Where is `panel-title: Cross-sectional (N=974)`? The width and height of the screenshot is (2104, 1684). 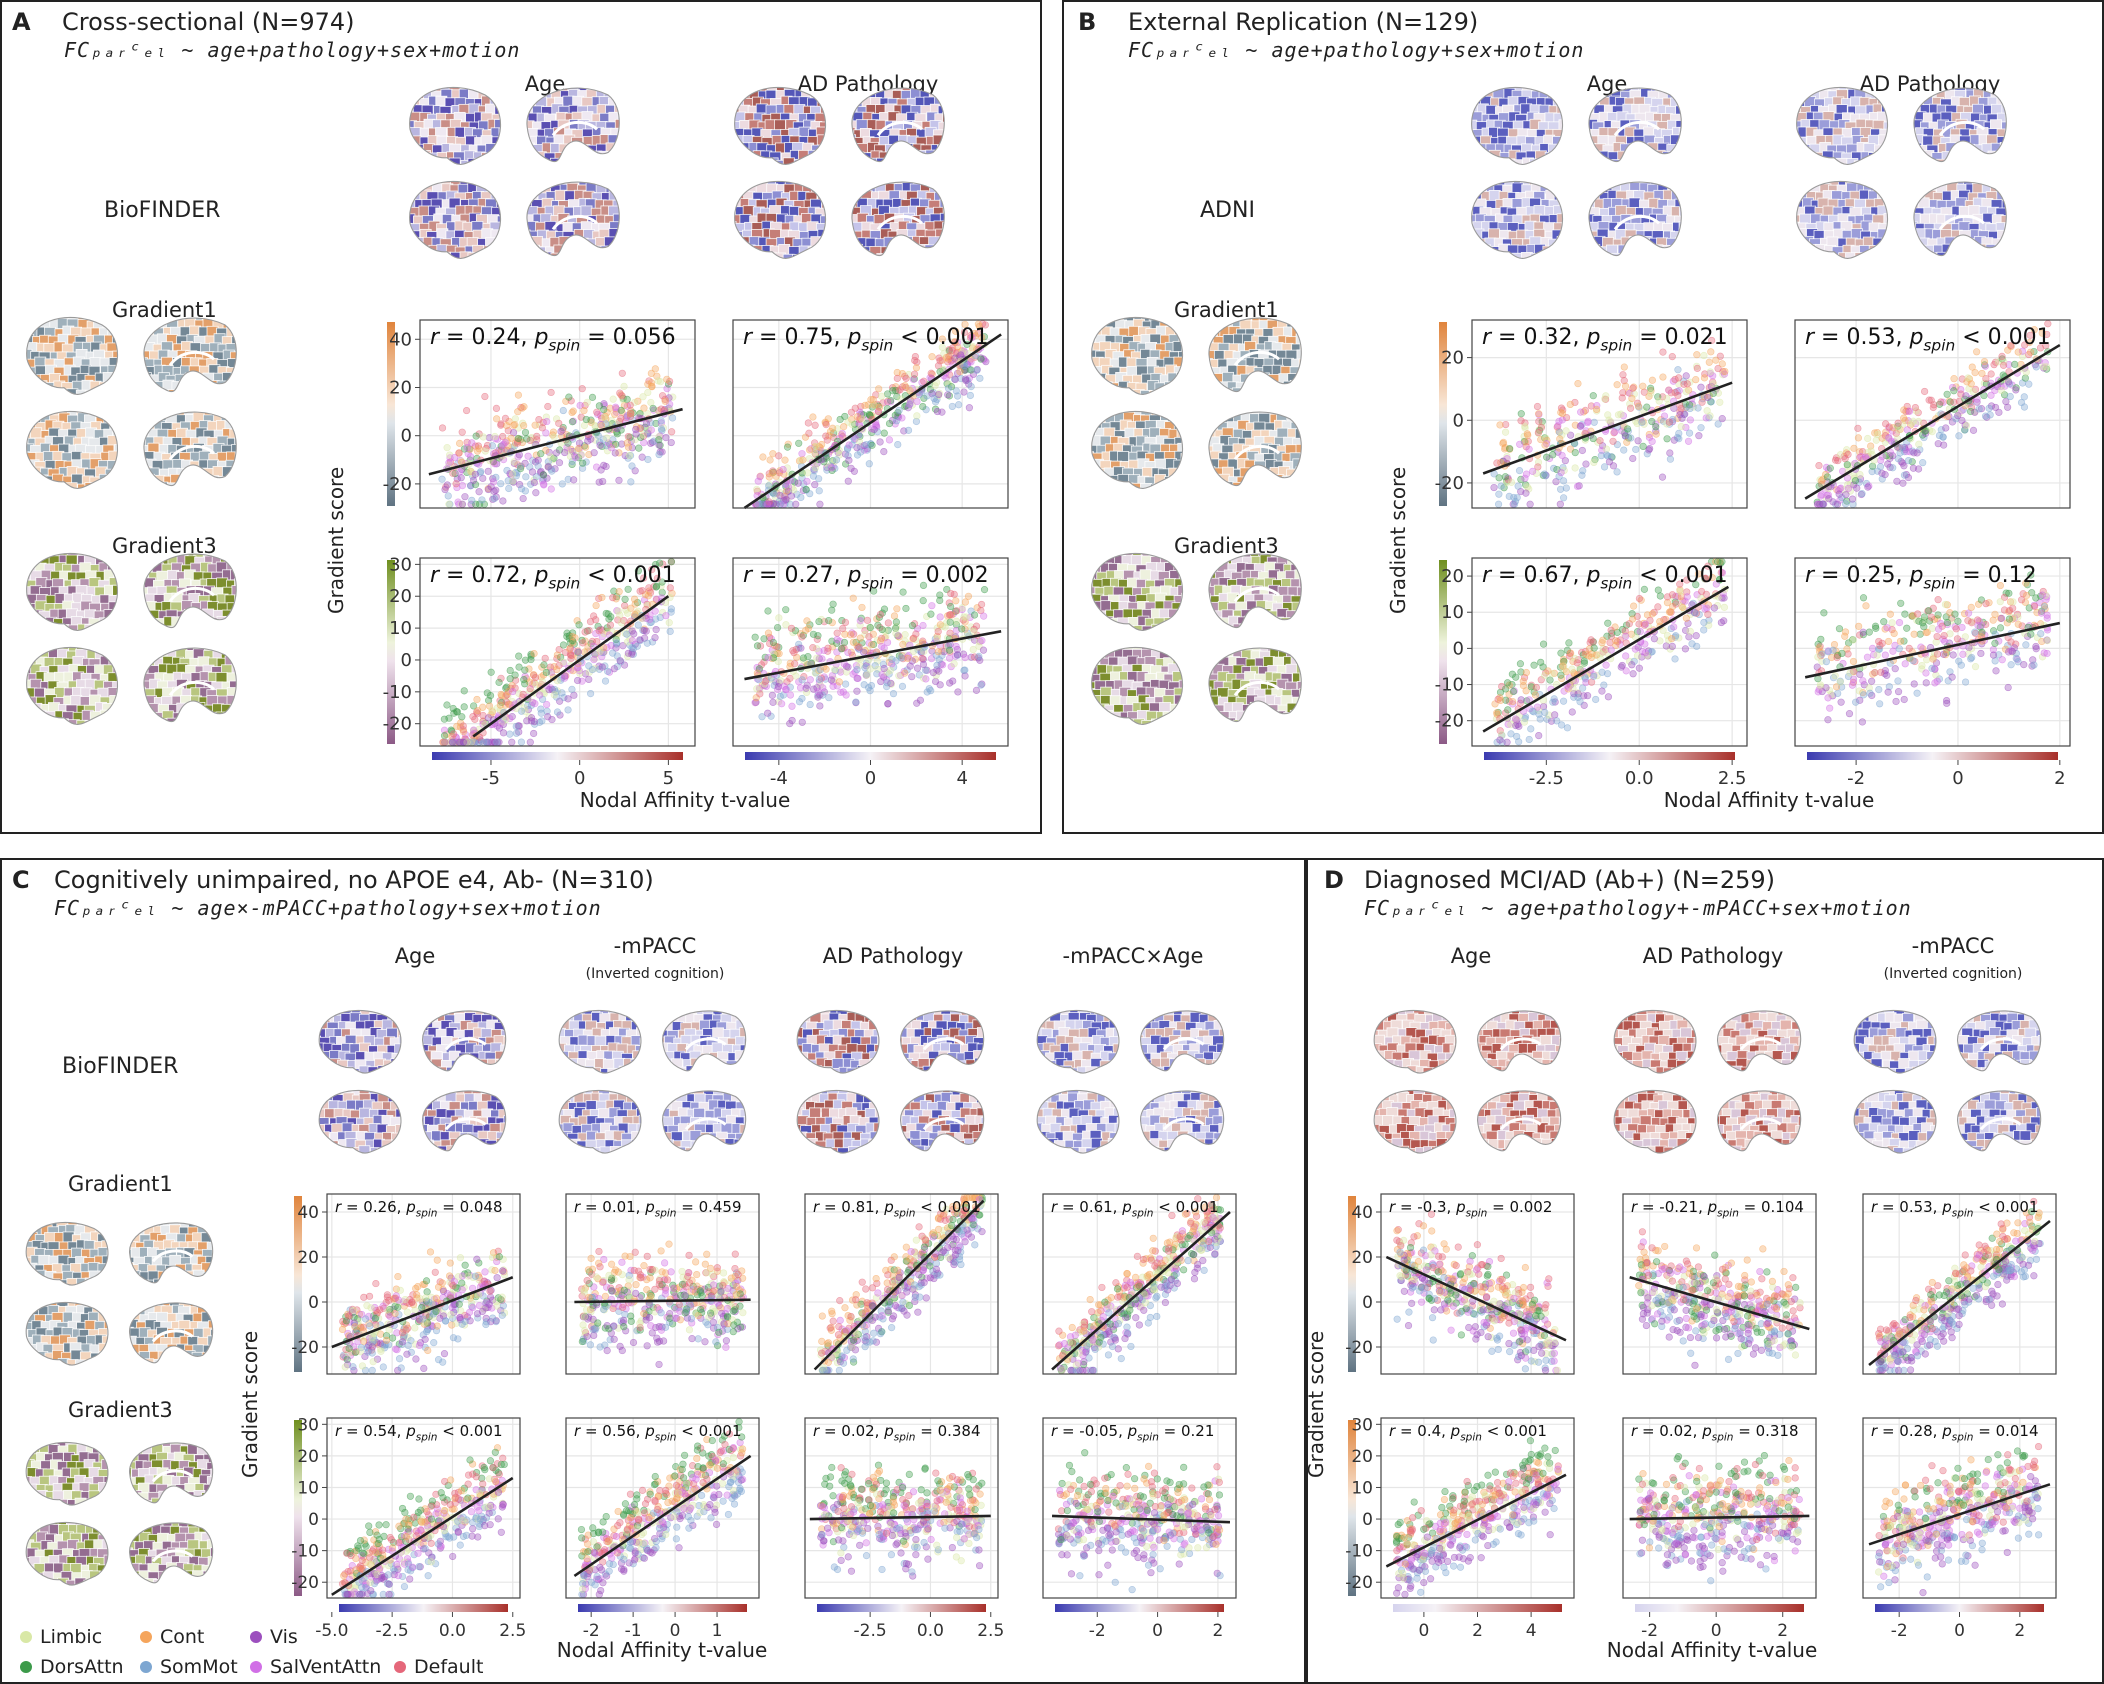
panel-title: Cross-sectional (N=974) is located at coordinates (208, 22).